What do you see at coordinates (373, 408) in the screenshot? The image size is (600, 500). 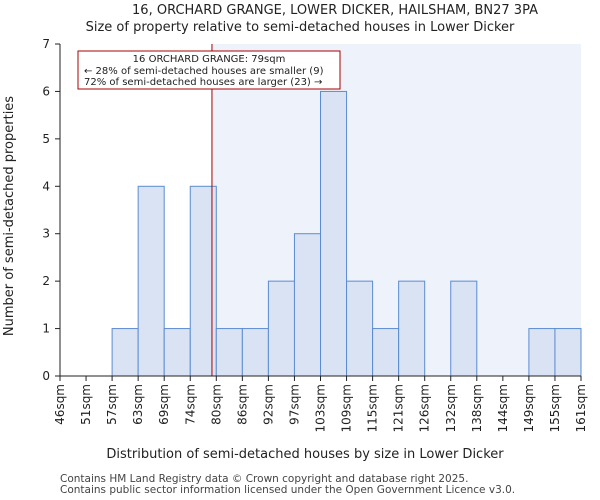 I see `x-tick-label: 115sqm` at bounding box center [373, 408].